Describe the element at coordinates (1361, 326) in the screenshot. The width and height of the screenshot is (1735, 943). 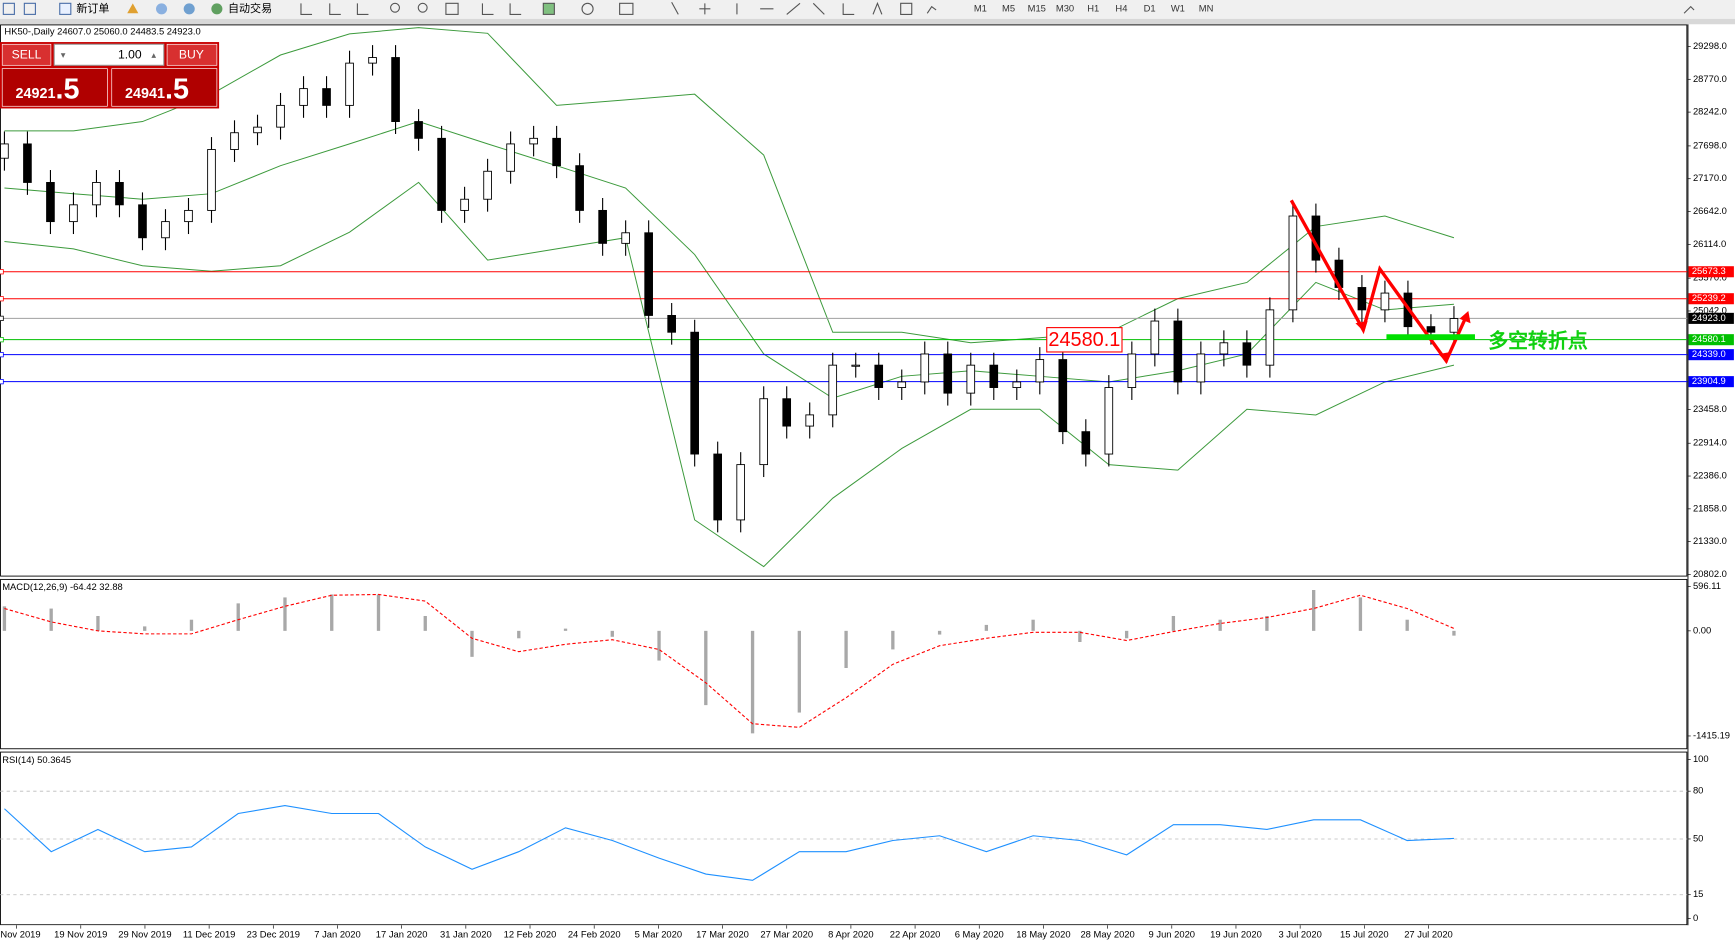
I see `arrow-head` at that location.